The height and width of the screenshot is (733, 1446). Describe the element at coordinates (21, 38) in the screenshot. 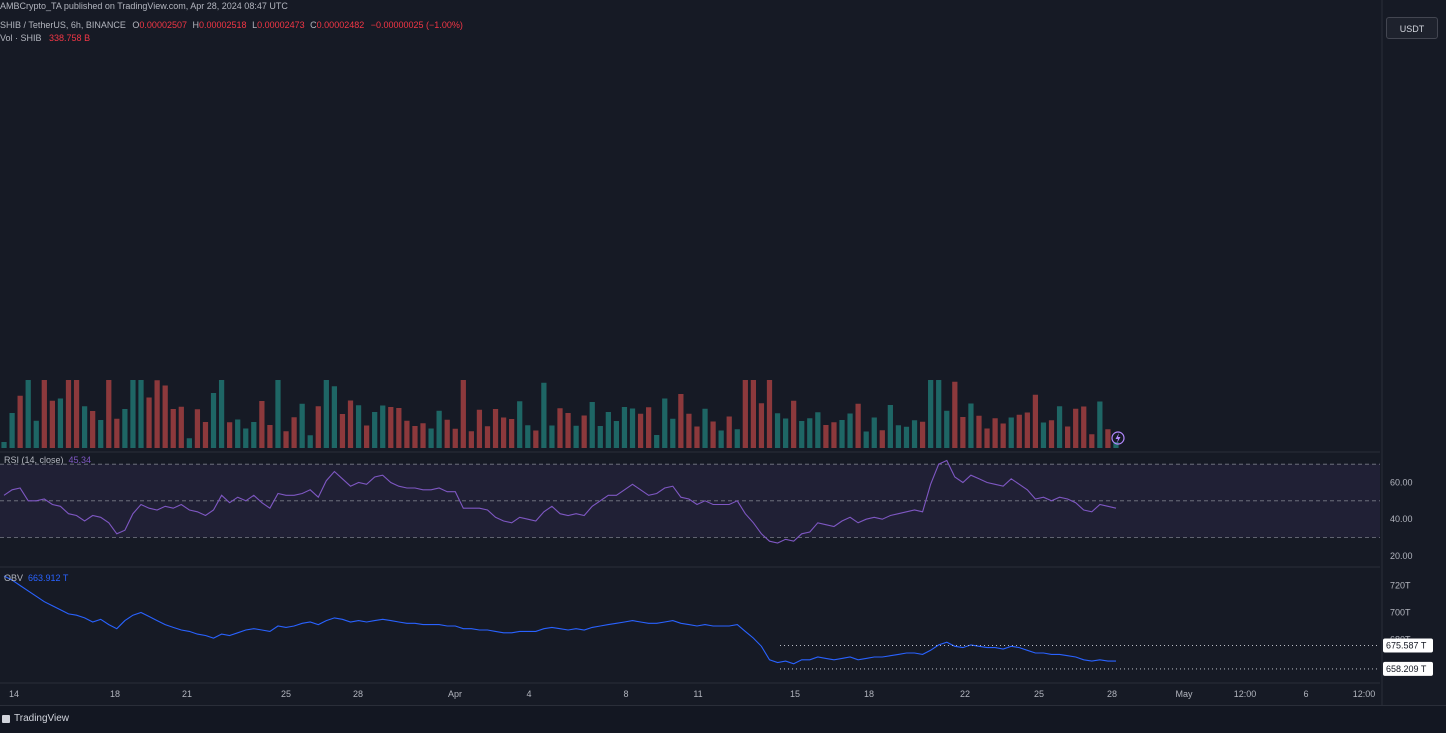

I see `volume-label: Vol · SHIB` at that location.